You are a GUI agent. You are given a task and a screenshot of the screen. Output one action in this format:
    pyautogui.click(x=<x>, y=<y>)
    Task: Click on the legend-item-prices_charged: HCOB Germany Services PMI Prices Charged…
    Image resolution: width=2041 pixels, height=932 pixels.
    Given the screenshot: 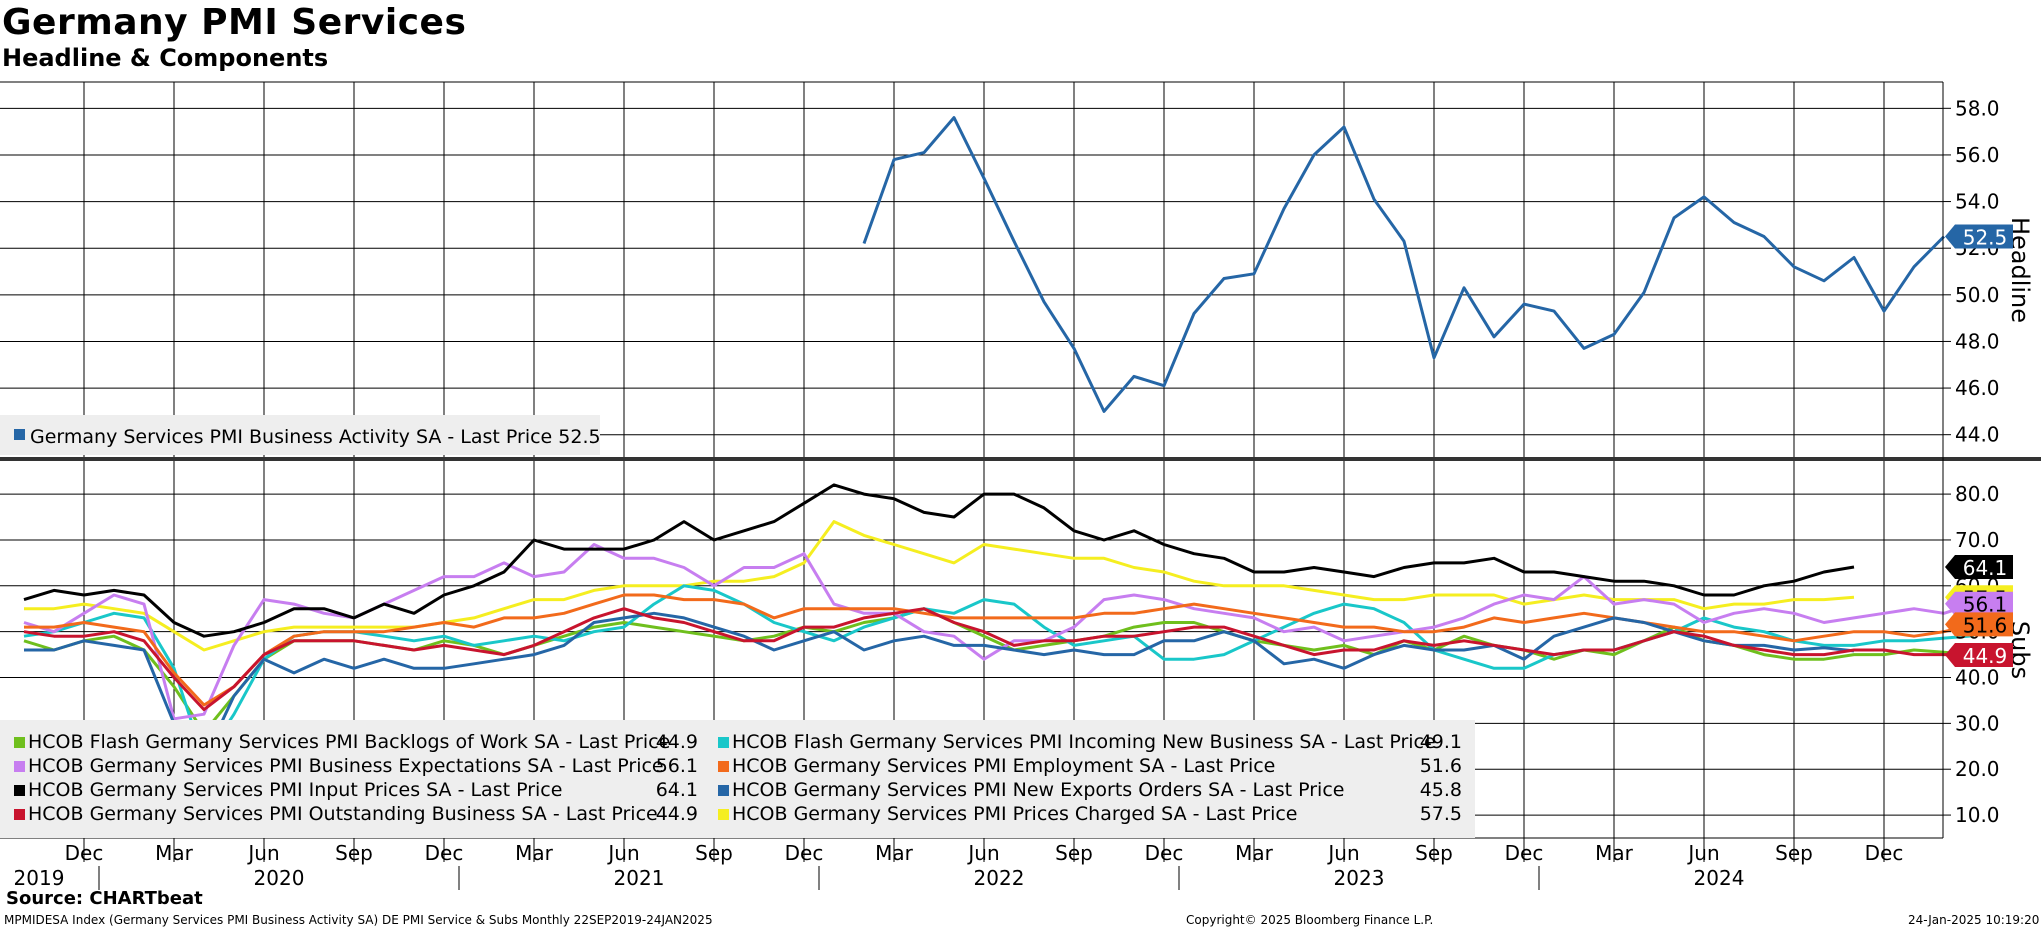 What is the action you would take?
    pyautogui.click(x=1090, y=814)
    